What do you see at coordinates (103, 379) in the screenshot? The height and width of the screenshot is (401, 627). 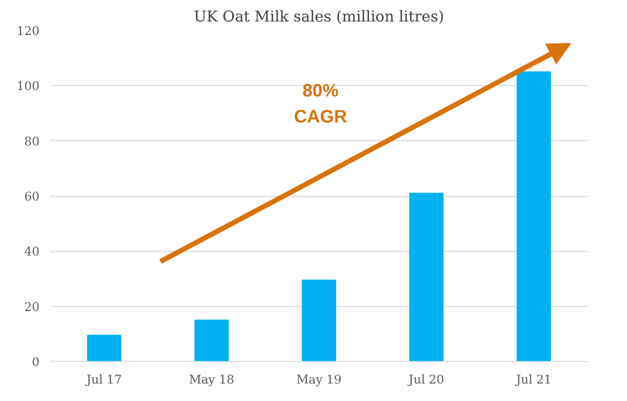 I see `x-tick-label: Jul 17` at bounding box center [103, 379].